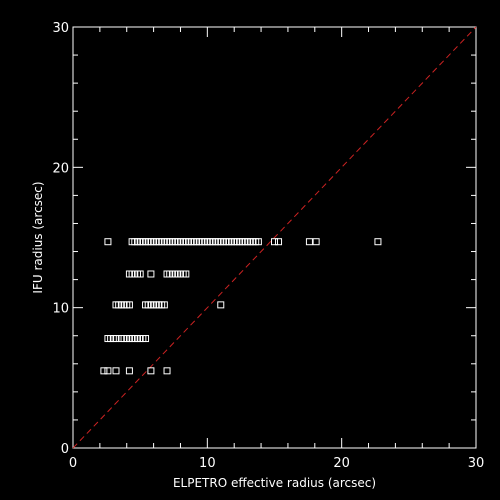 The image size is (500, 500). What do you see at coordinates (207, 463) in the screenshot?
I see `x-tick-label: 10` at bounding box center [207, 463].